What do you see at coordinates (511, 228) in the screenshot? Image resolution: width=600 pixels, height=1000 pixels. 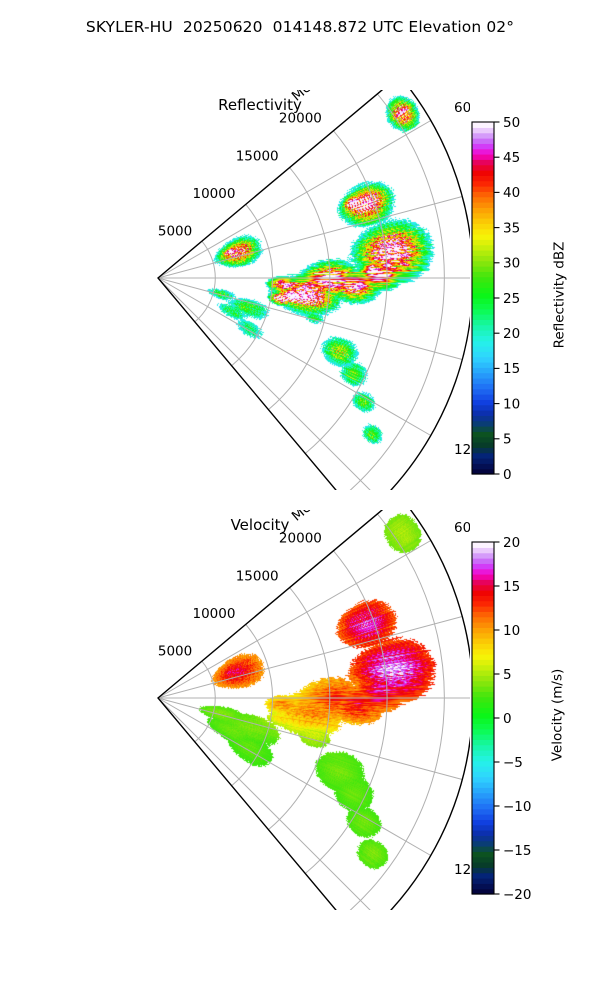 I see `colorbar-tick-label: 35` at bounding box center [511, 228].